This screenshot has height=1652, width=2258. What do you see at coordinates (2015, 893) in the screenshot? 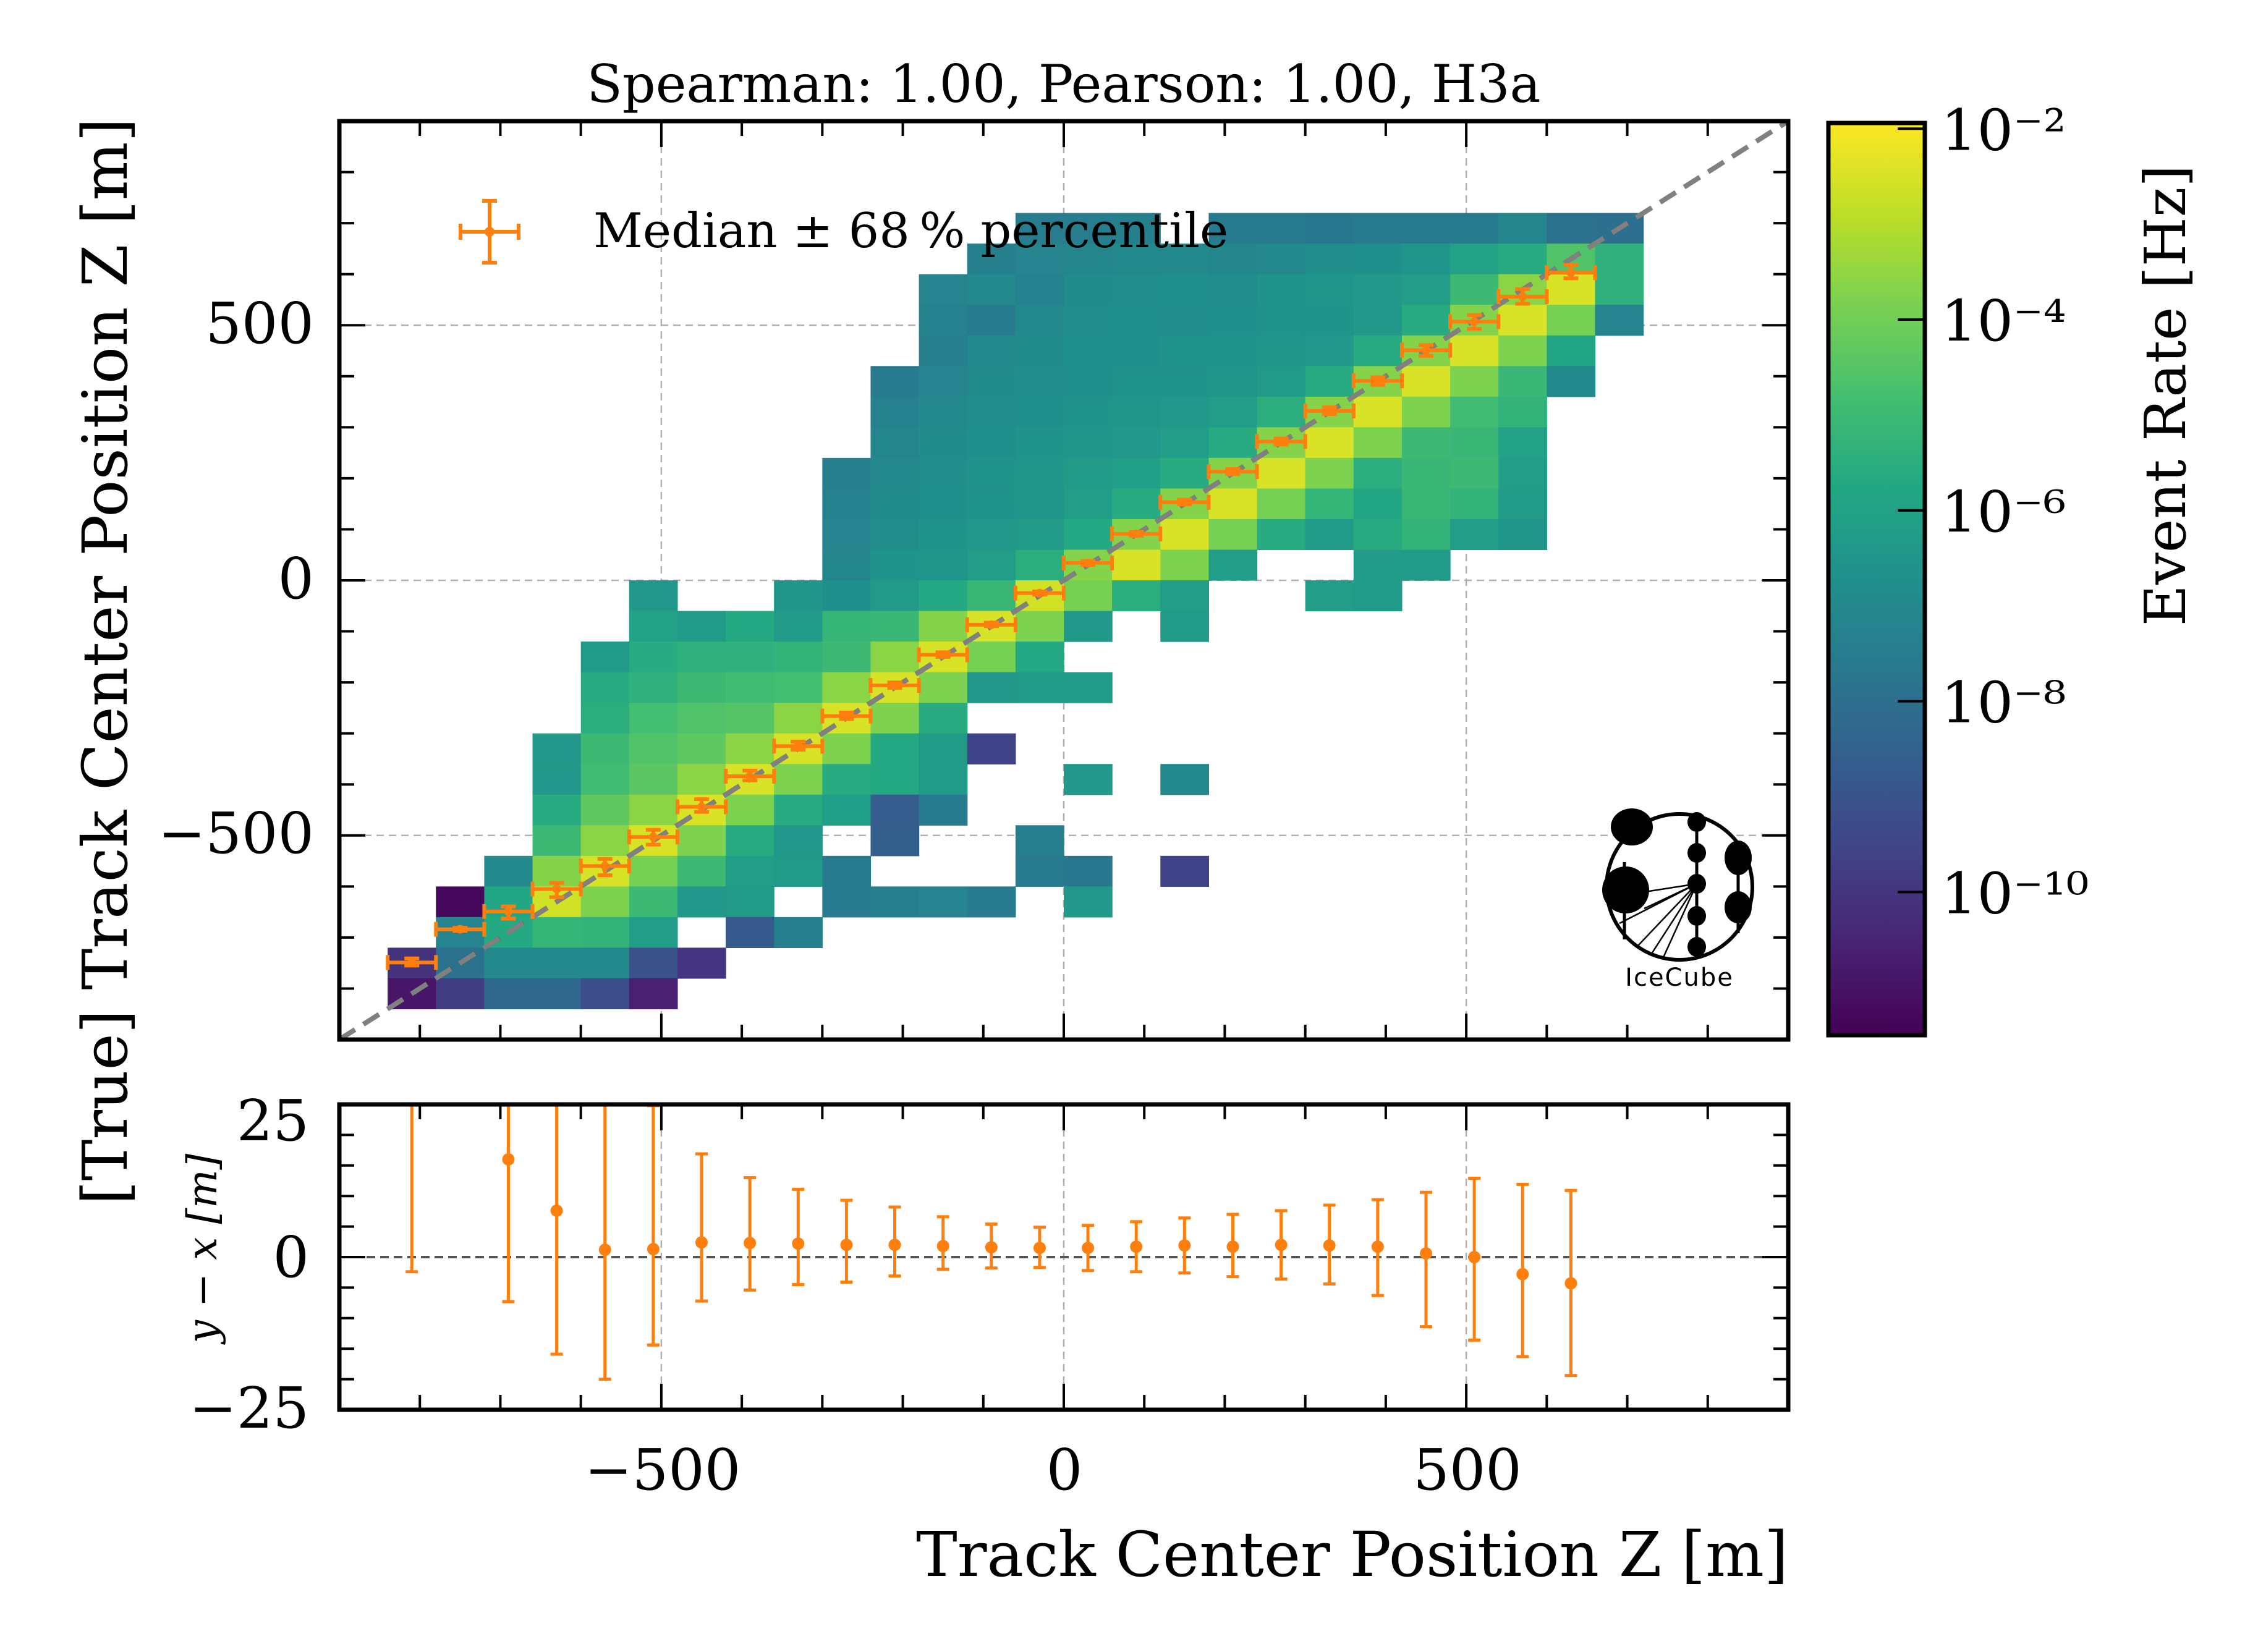
I see `colorbar-tick-label: 10⁻¹⁰` at bounding box center [2015, 893].